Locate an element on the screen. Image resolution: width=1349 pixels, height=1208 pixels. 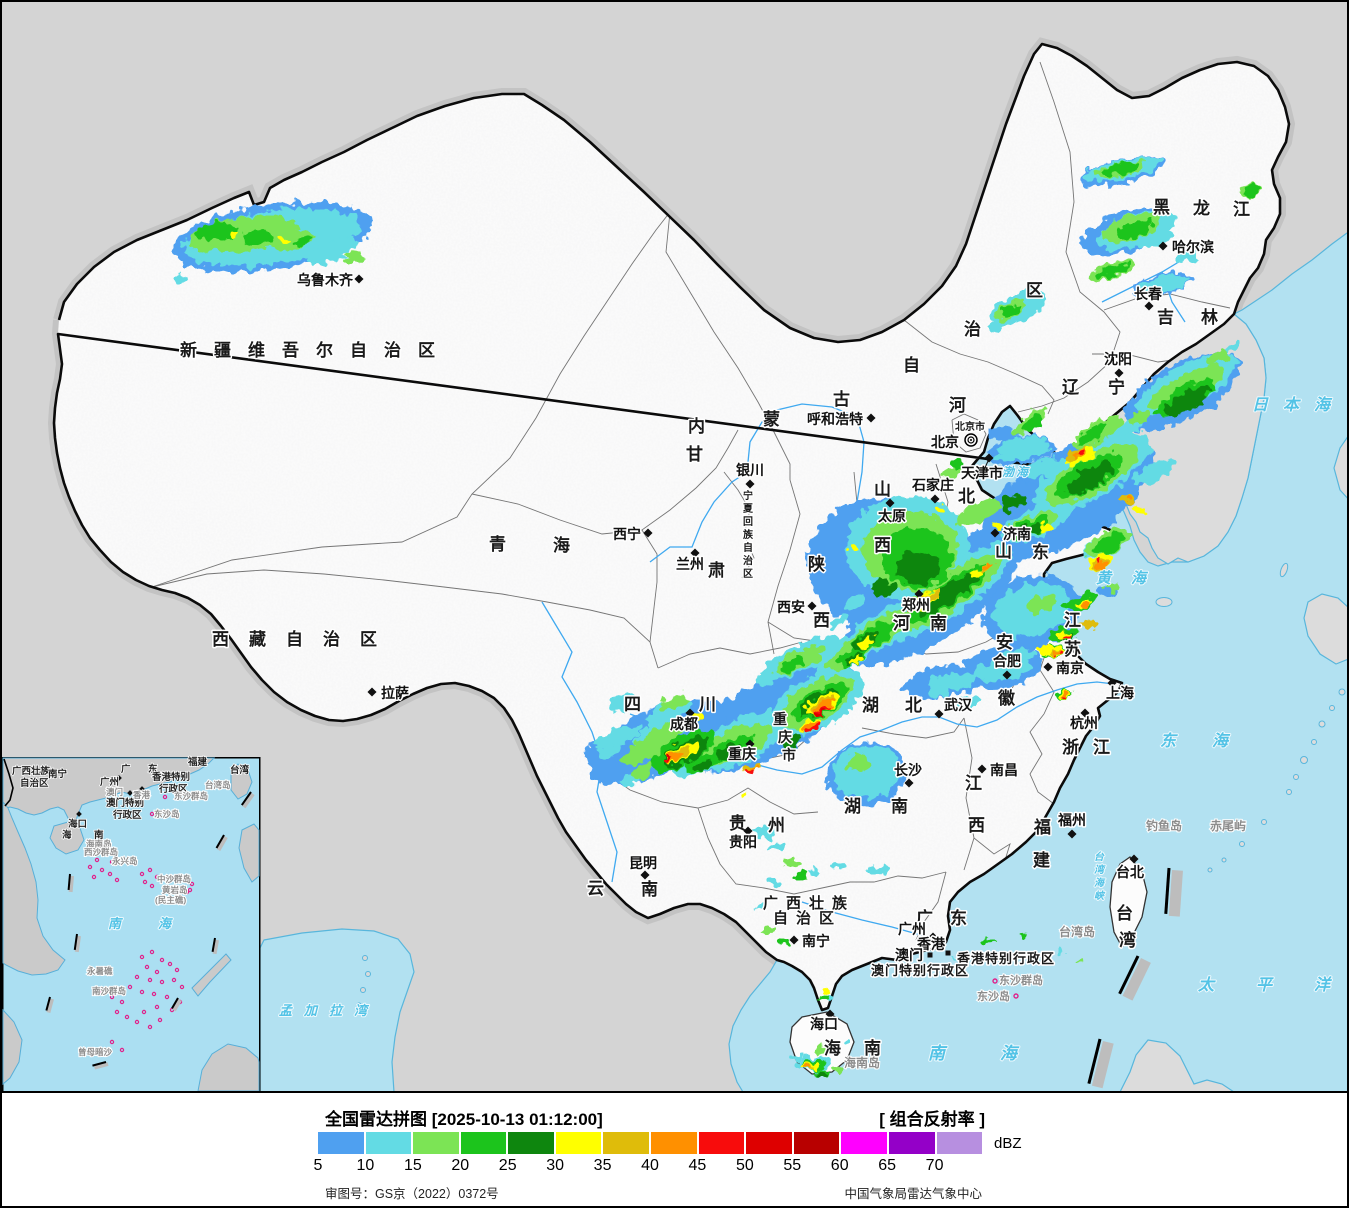
inset-island-label: 澳门 is located at coordinates (114, 792).